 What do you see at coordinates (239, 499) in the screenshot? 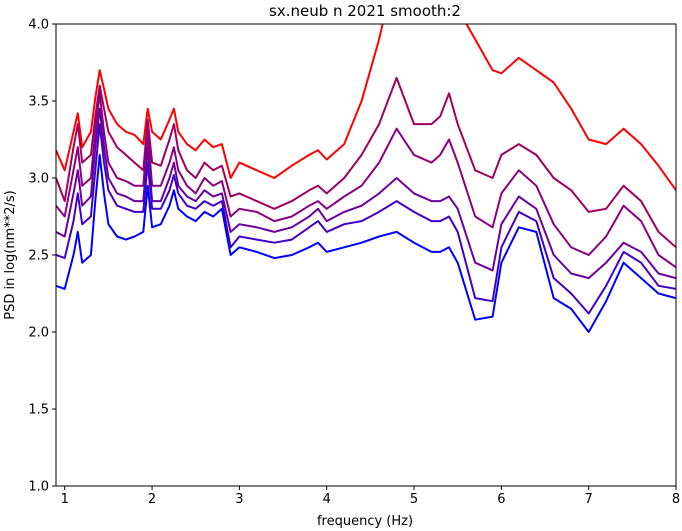
I see `x-tick-label: 3` at bounding box center [239, 499].